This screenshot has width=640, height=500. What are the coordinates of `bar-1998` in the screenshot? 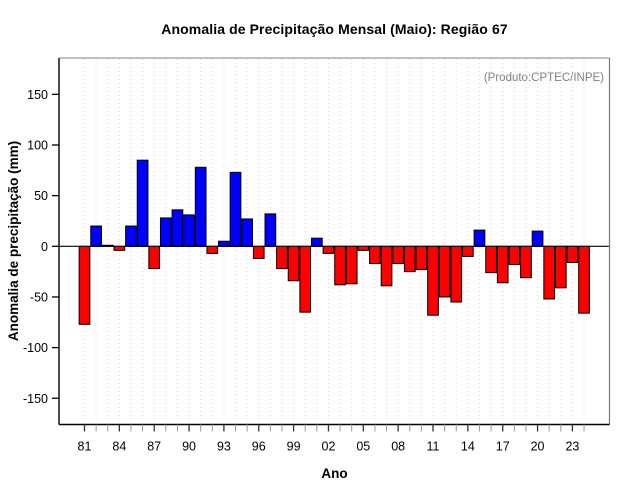 It's located at (282, 257).